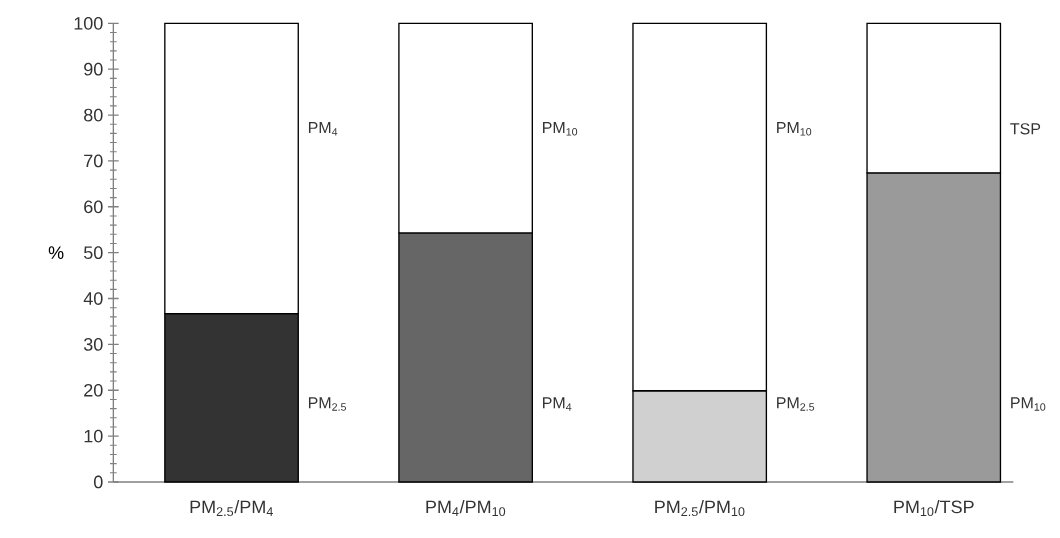 The image size is (1060, 538). Describe the element at coordinates (934, 508) in the screenshot. I see `x-tick-label: PM$_{10}$/TSP` at that location.